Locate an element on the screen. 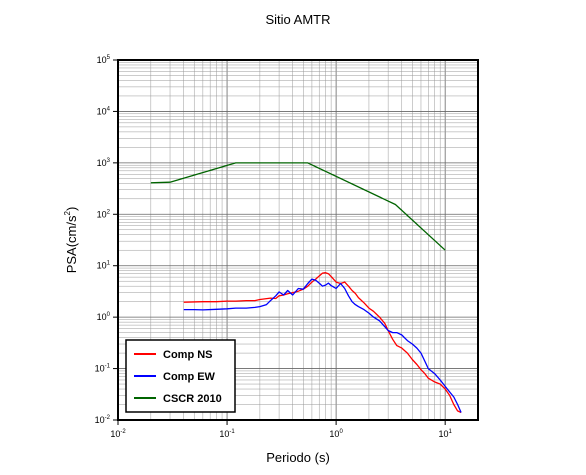 The height and width of the screenshot is (475, 586). y-tick-label: 105 is located at coordinates (104, 60).